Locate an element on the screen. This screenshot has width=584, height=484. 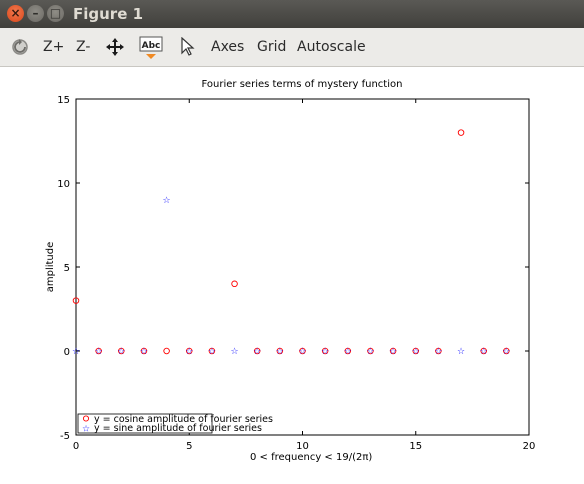
y-tick-label: 10 is located at coordinates (63, 184).